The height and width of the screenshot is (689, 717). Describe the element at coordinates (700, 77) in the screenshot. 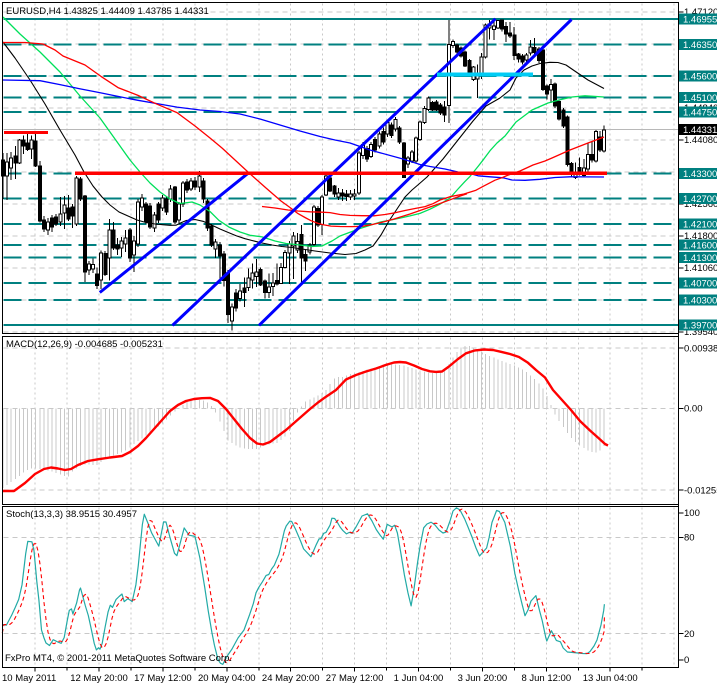

I see `svg-text: 1.45600` at that location.